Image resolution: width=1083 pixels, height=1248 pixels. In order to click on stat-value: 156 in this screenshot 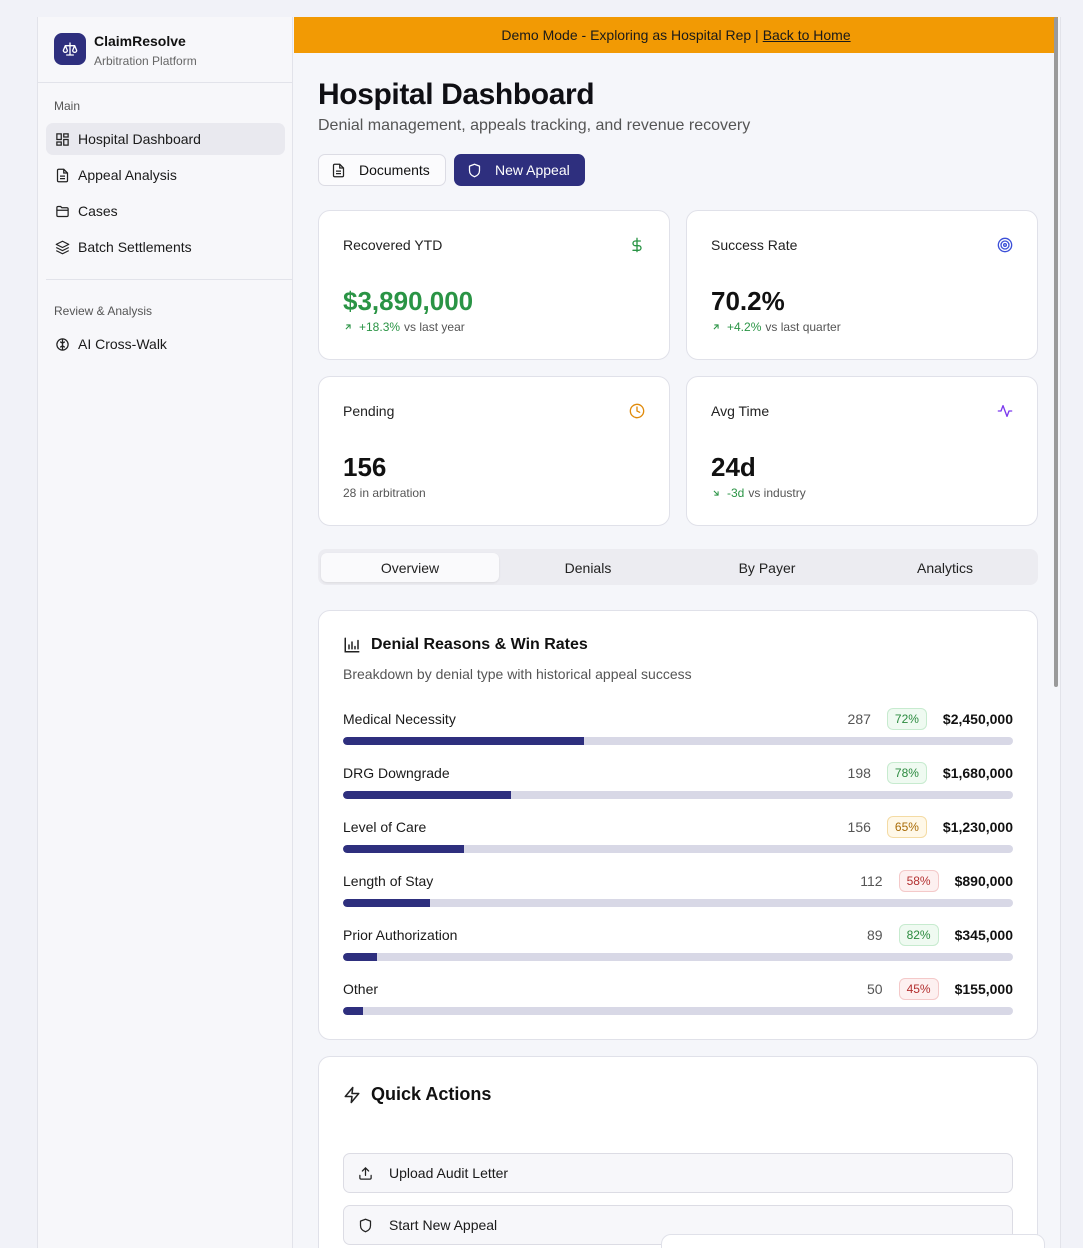, I will do `click(365, 467)`.